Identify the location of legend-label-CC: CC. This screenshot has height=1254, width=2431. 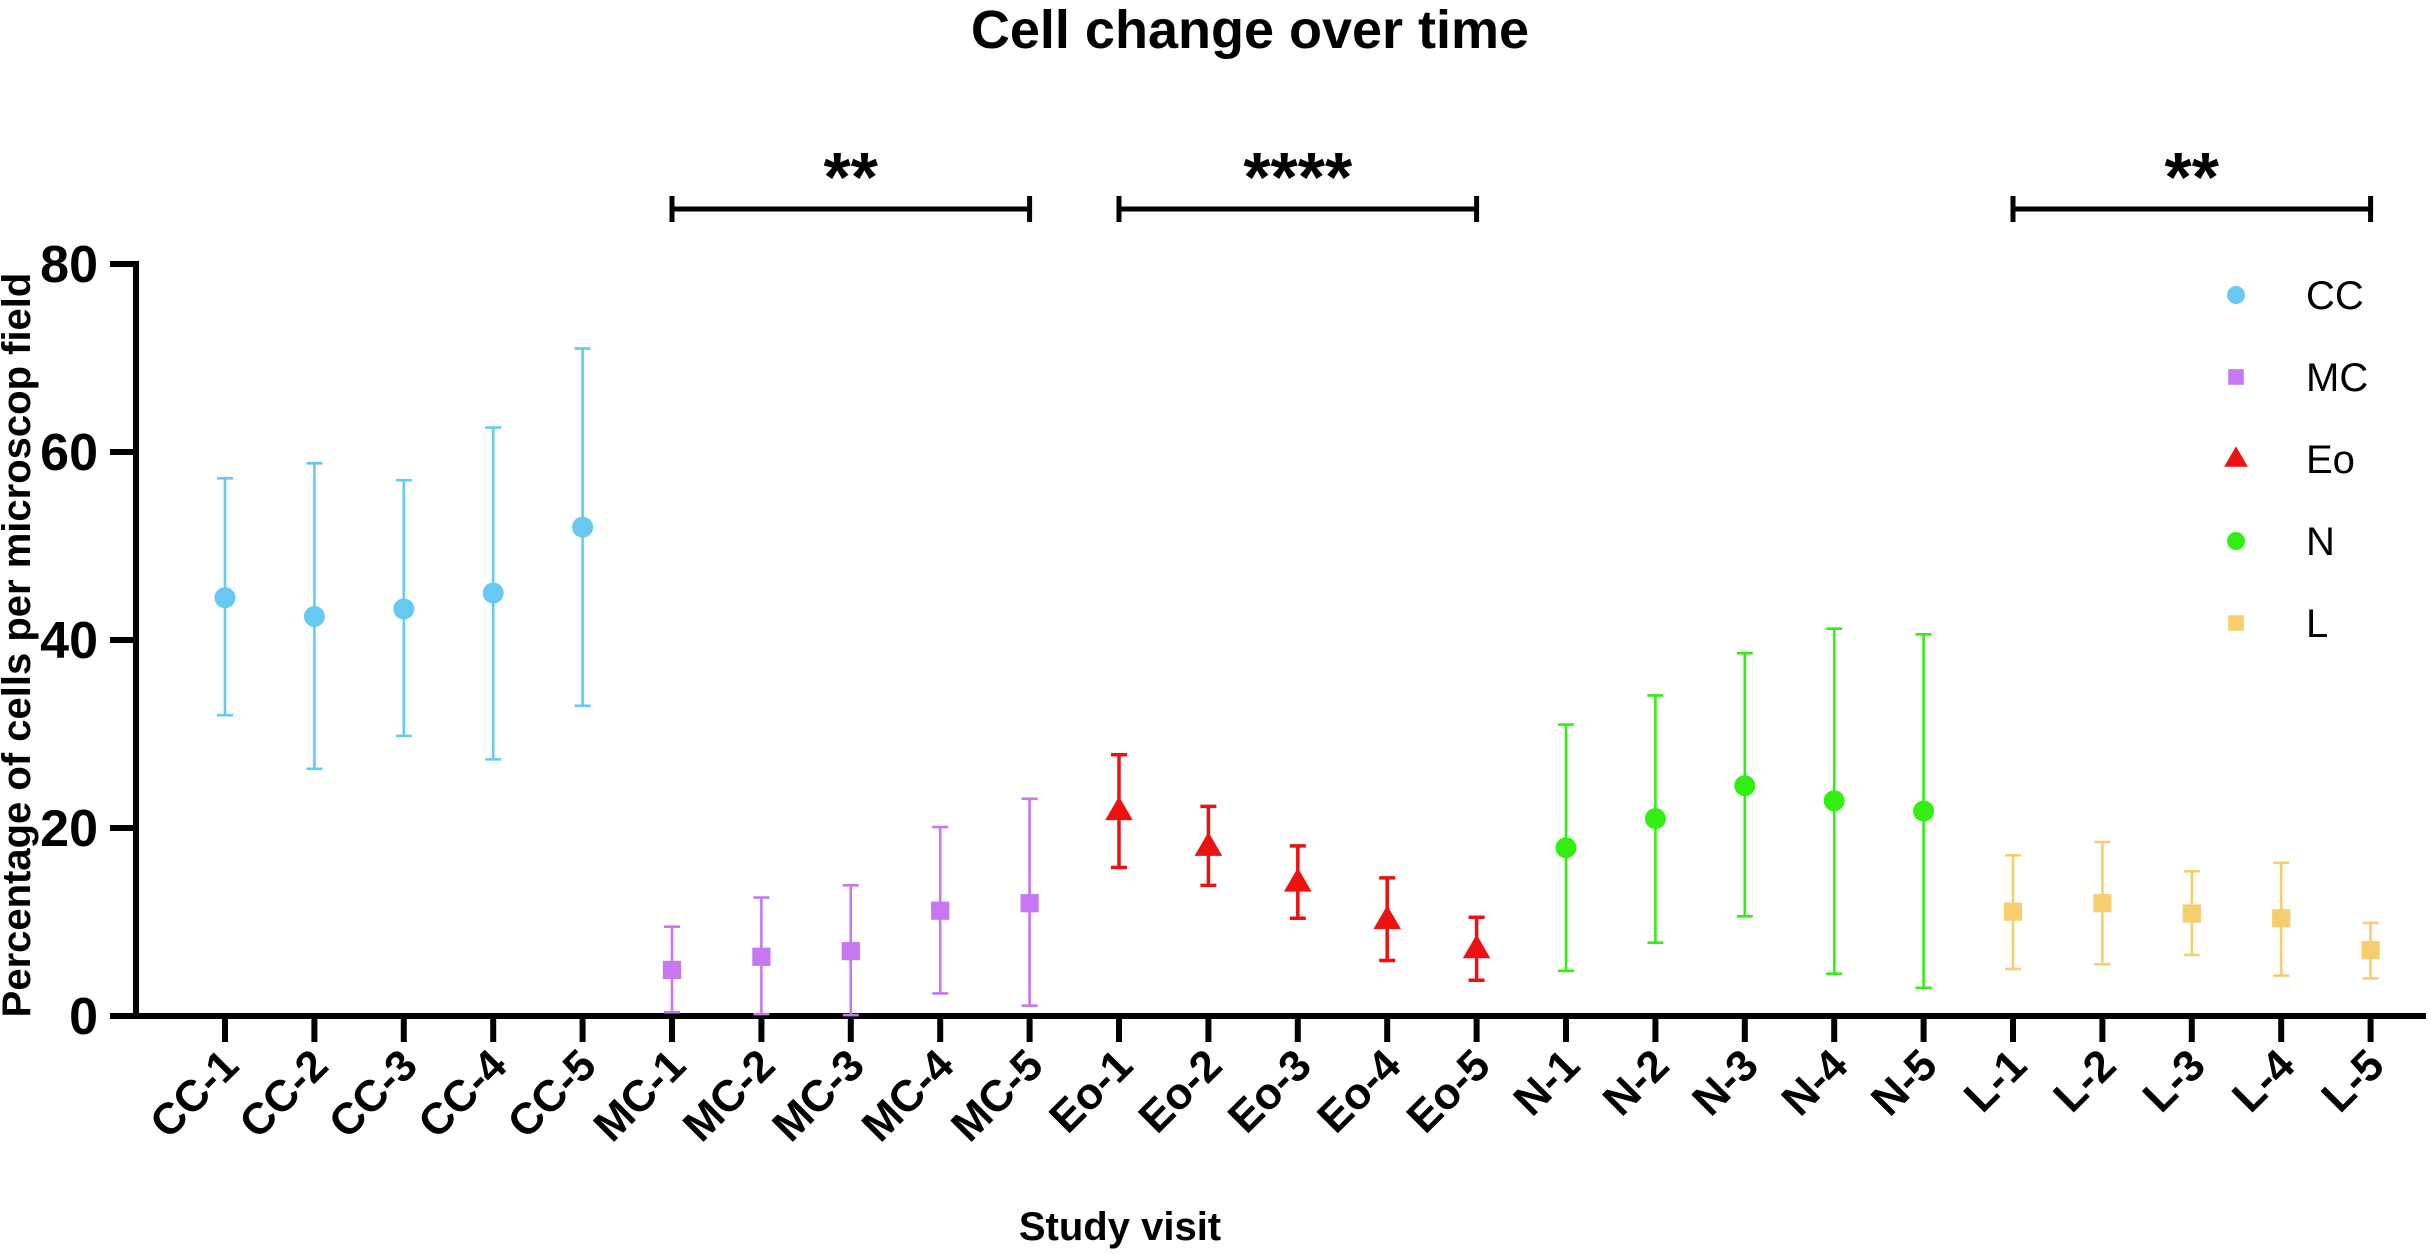
(2335, 296).